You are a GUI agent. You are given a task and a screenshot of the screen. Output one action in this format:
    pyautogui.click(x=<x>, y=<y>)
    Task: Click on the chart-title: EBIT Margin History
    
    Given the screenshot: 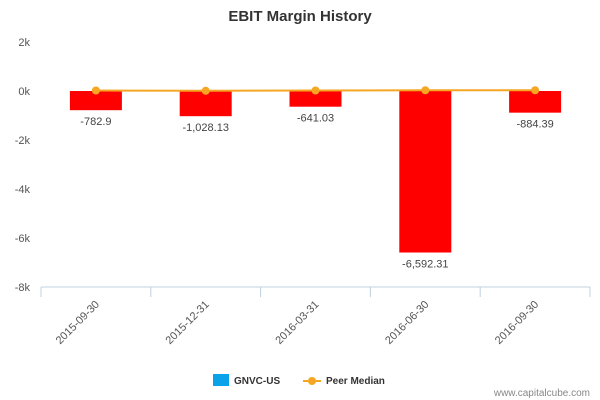 What is the action you would take?
    pyautogui.click(x=300, y=16)
    